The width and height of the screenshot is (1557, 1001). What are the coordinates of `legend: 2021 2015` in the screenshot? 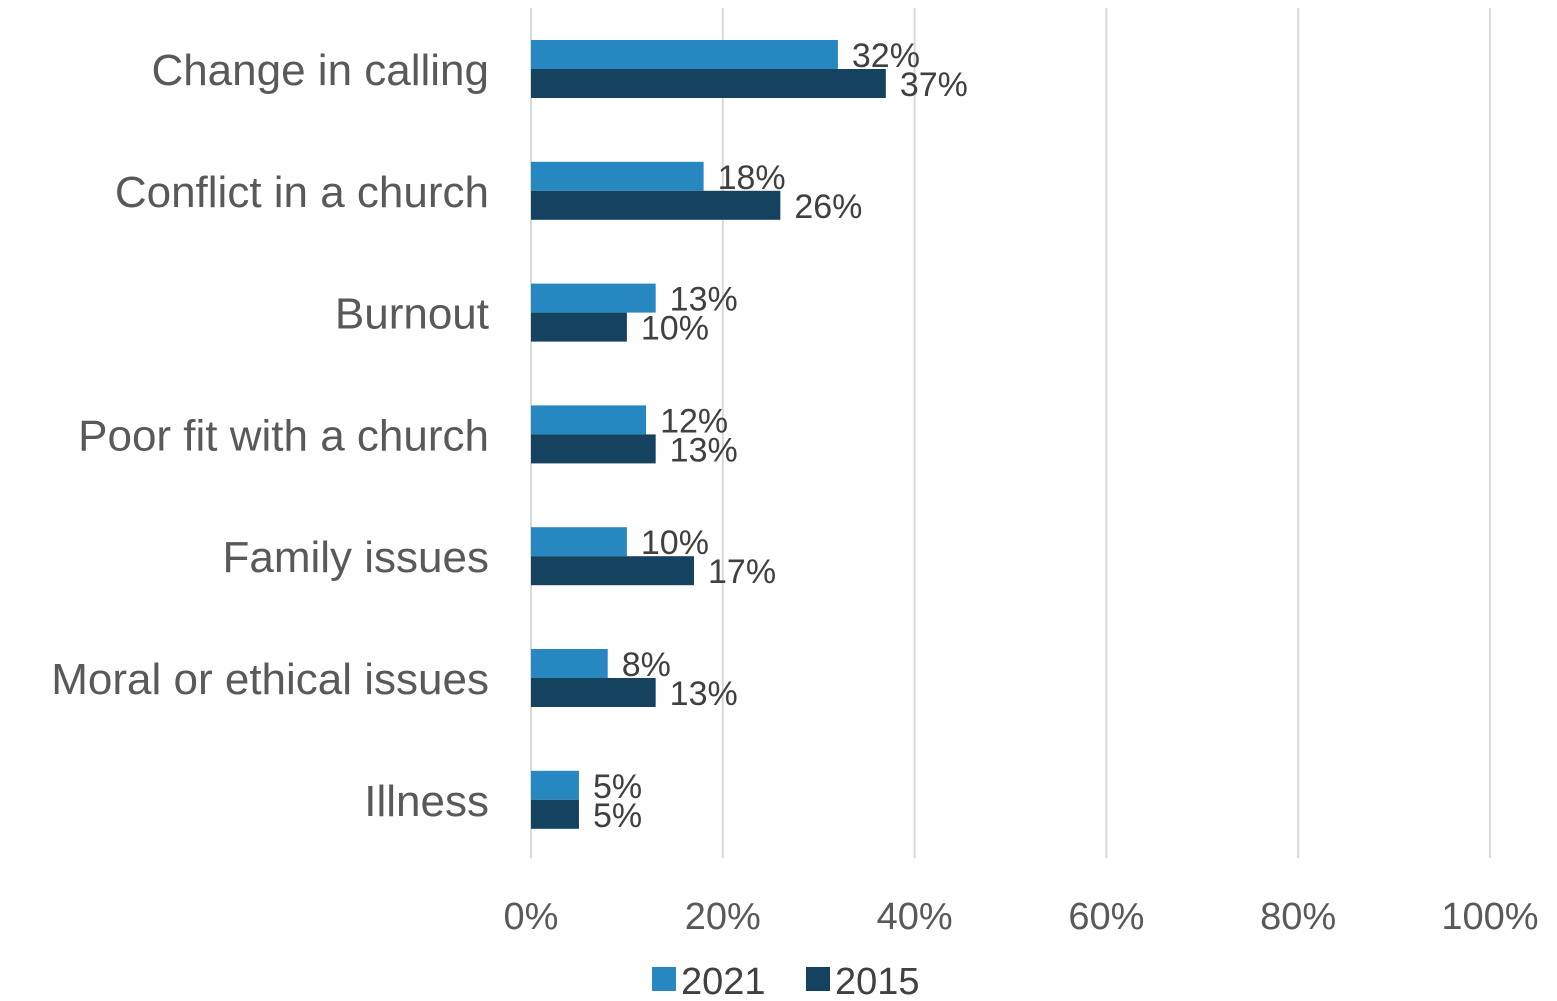 It's located at (786, 981).